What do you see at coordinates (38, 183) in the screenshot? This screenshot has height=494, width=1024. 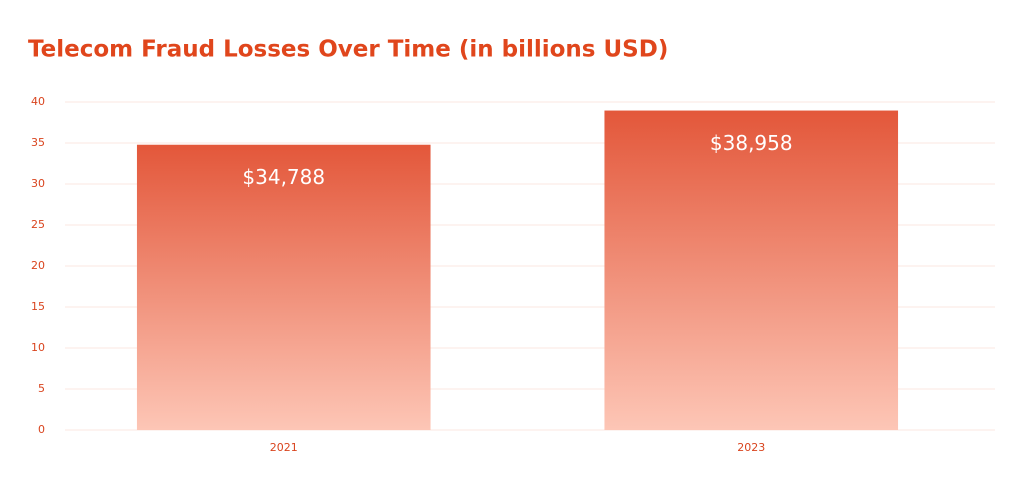 I see `y-tick-label: 30` at bounding box center [38, 183].